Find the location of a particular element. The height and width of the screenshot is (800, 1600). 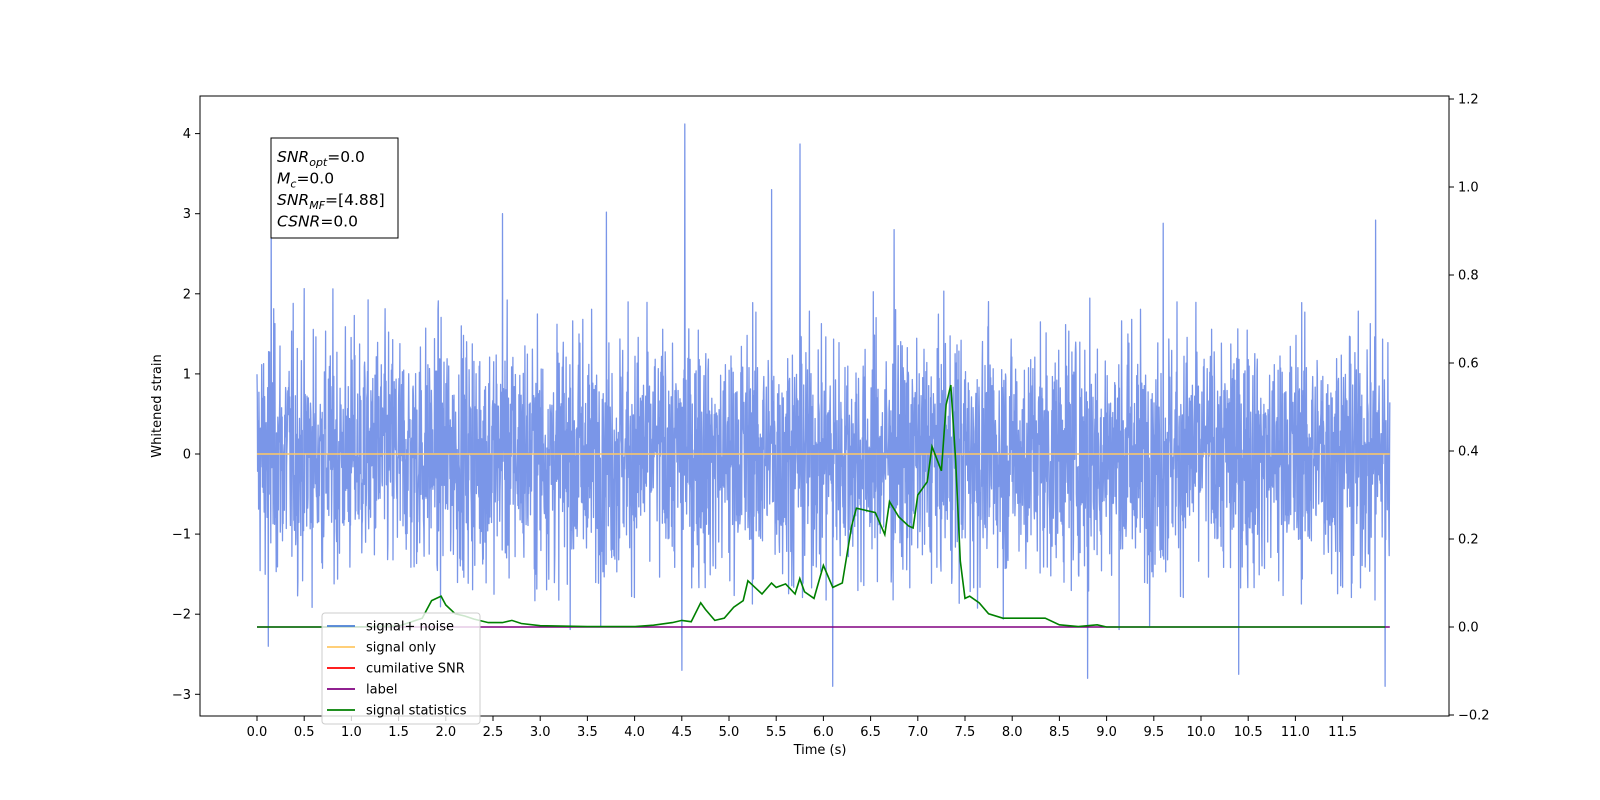

y-axis-right: −0.2 0.0 0.2 0.4 0.6 0.8 1.0 1.2 is located at coordinates (1469, 408).